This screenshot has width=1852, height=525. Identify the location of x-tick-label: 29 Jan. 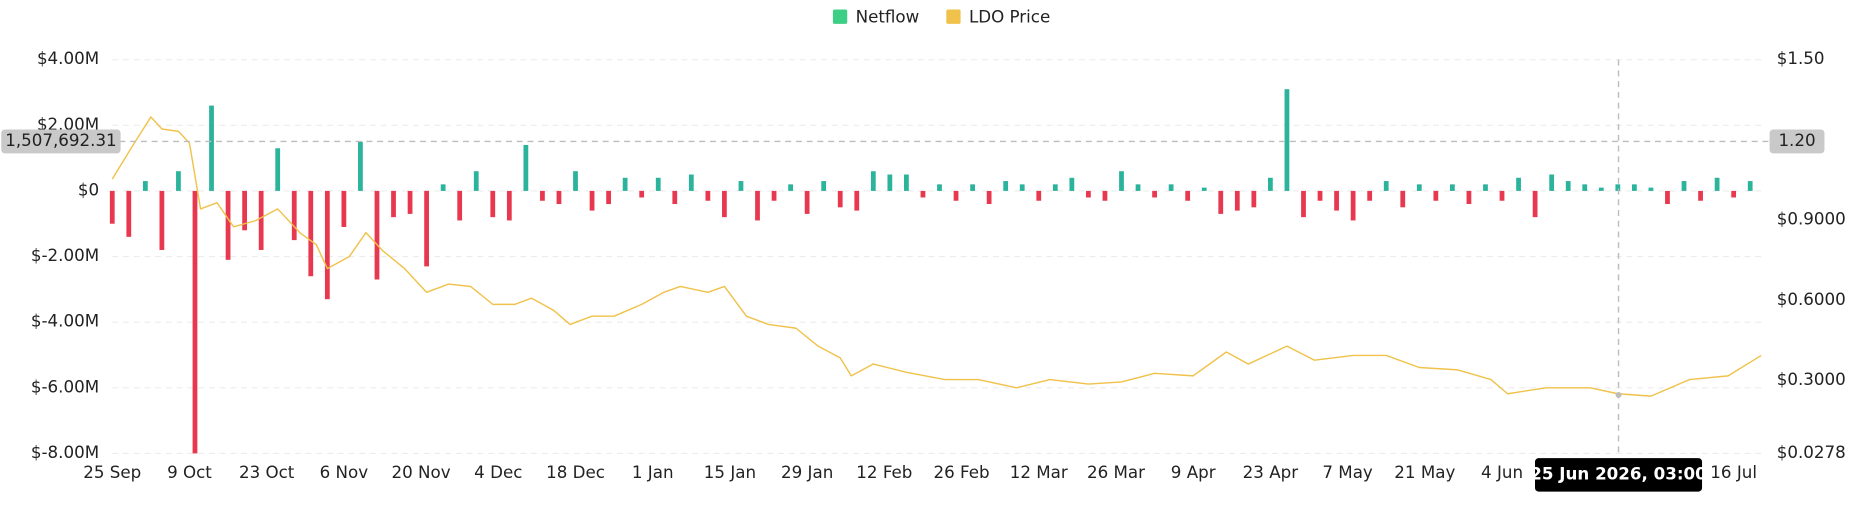
(807, 472).